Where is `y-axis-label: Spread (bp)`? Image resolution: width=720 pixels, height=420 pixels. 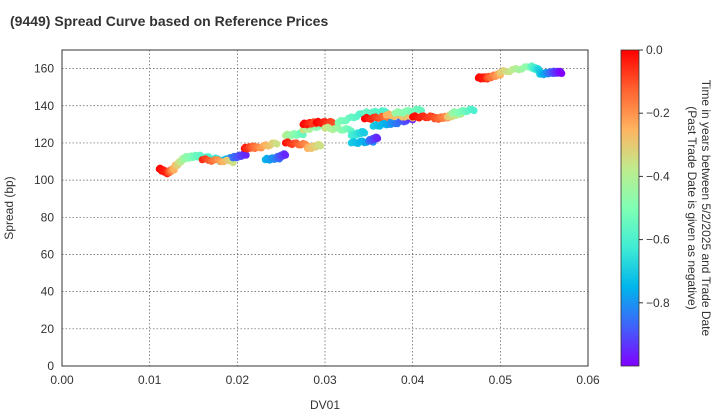 y-axis-label: Spread (bp) is located at coordinates (9, 207).